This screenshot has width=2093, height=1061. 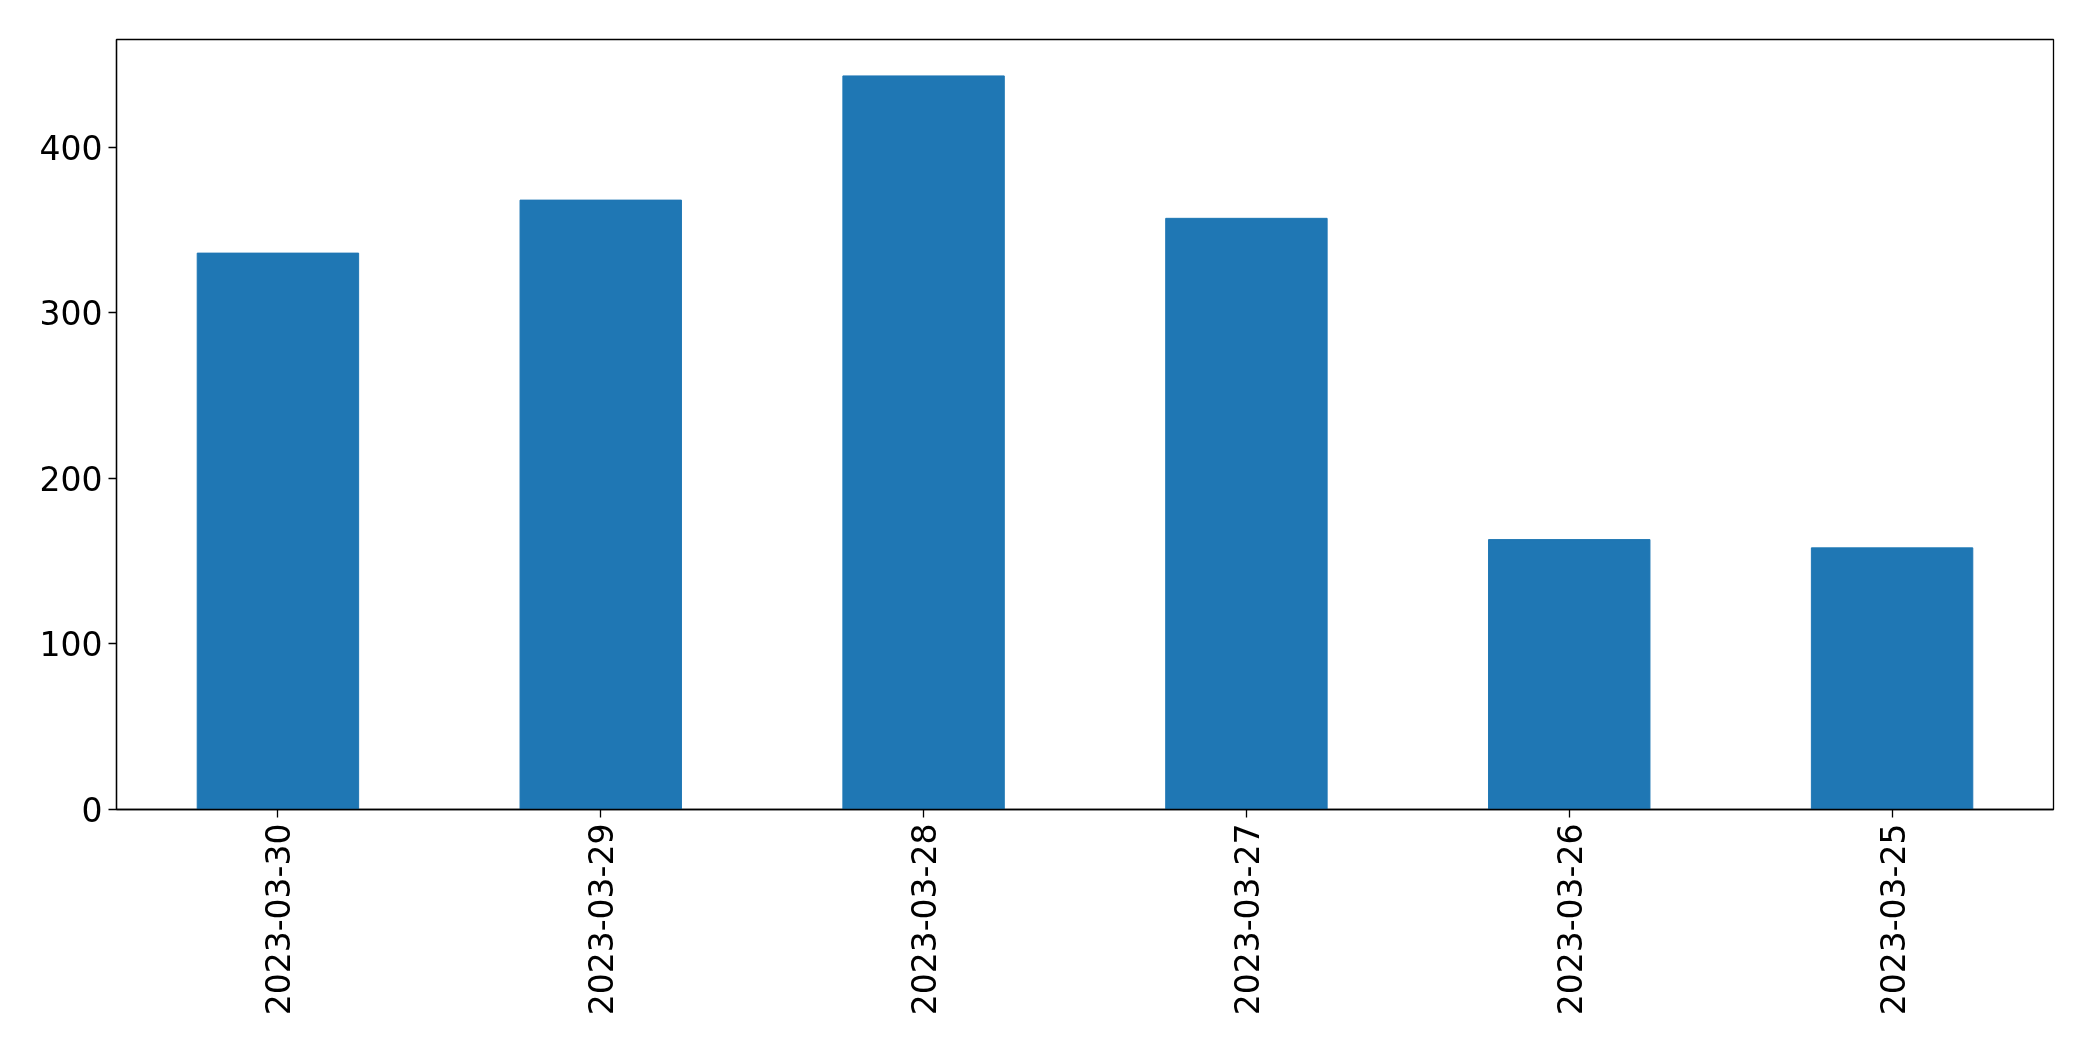 I want to click on x-tick-label: 2023-03-29, so click(x=602, y=919).